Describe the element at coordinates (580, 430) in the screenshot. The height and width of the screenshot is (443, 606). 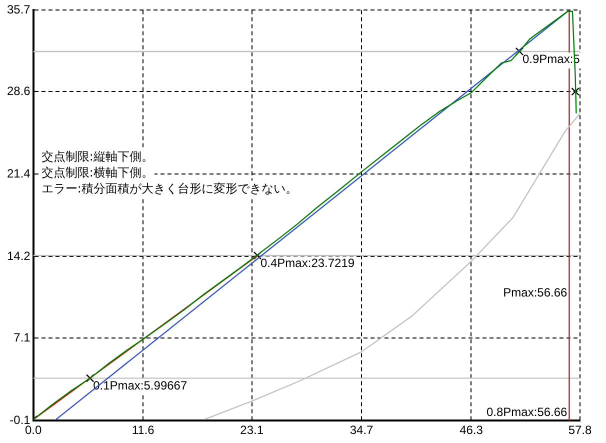
I see `x-tick-label: 57.8` at that location.